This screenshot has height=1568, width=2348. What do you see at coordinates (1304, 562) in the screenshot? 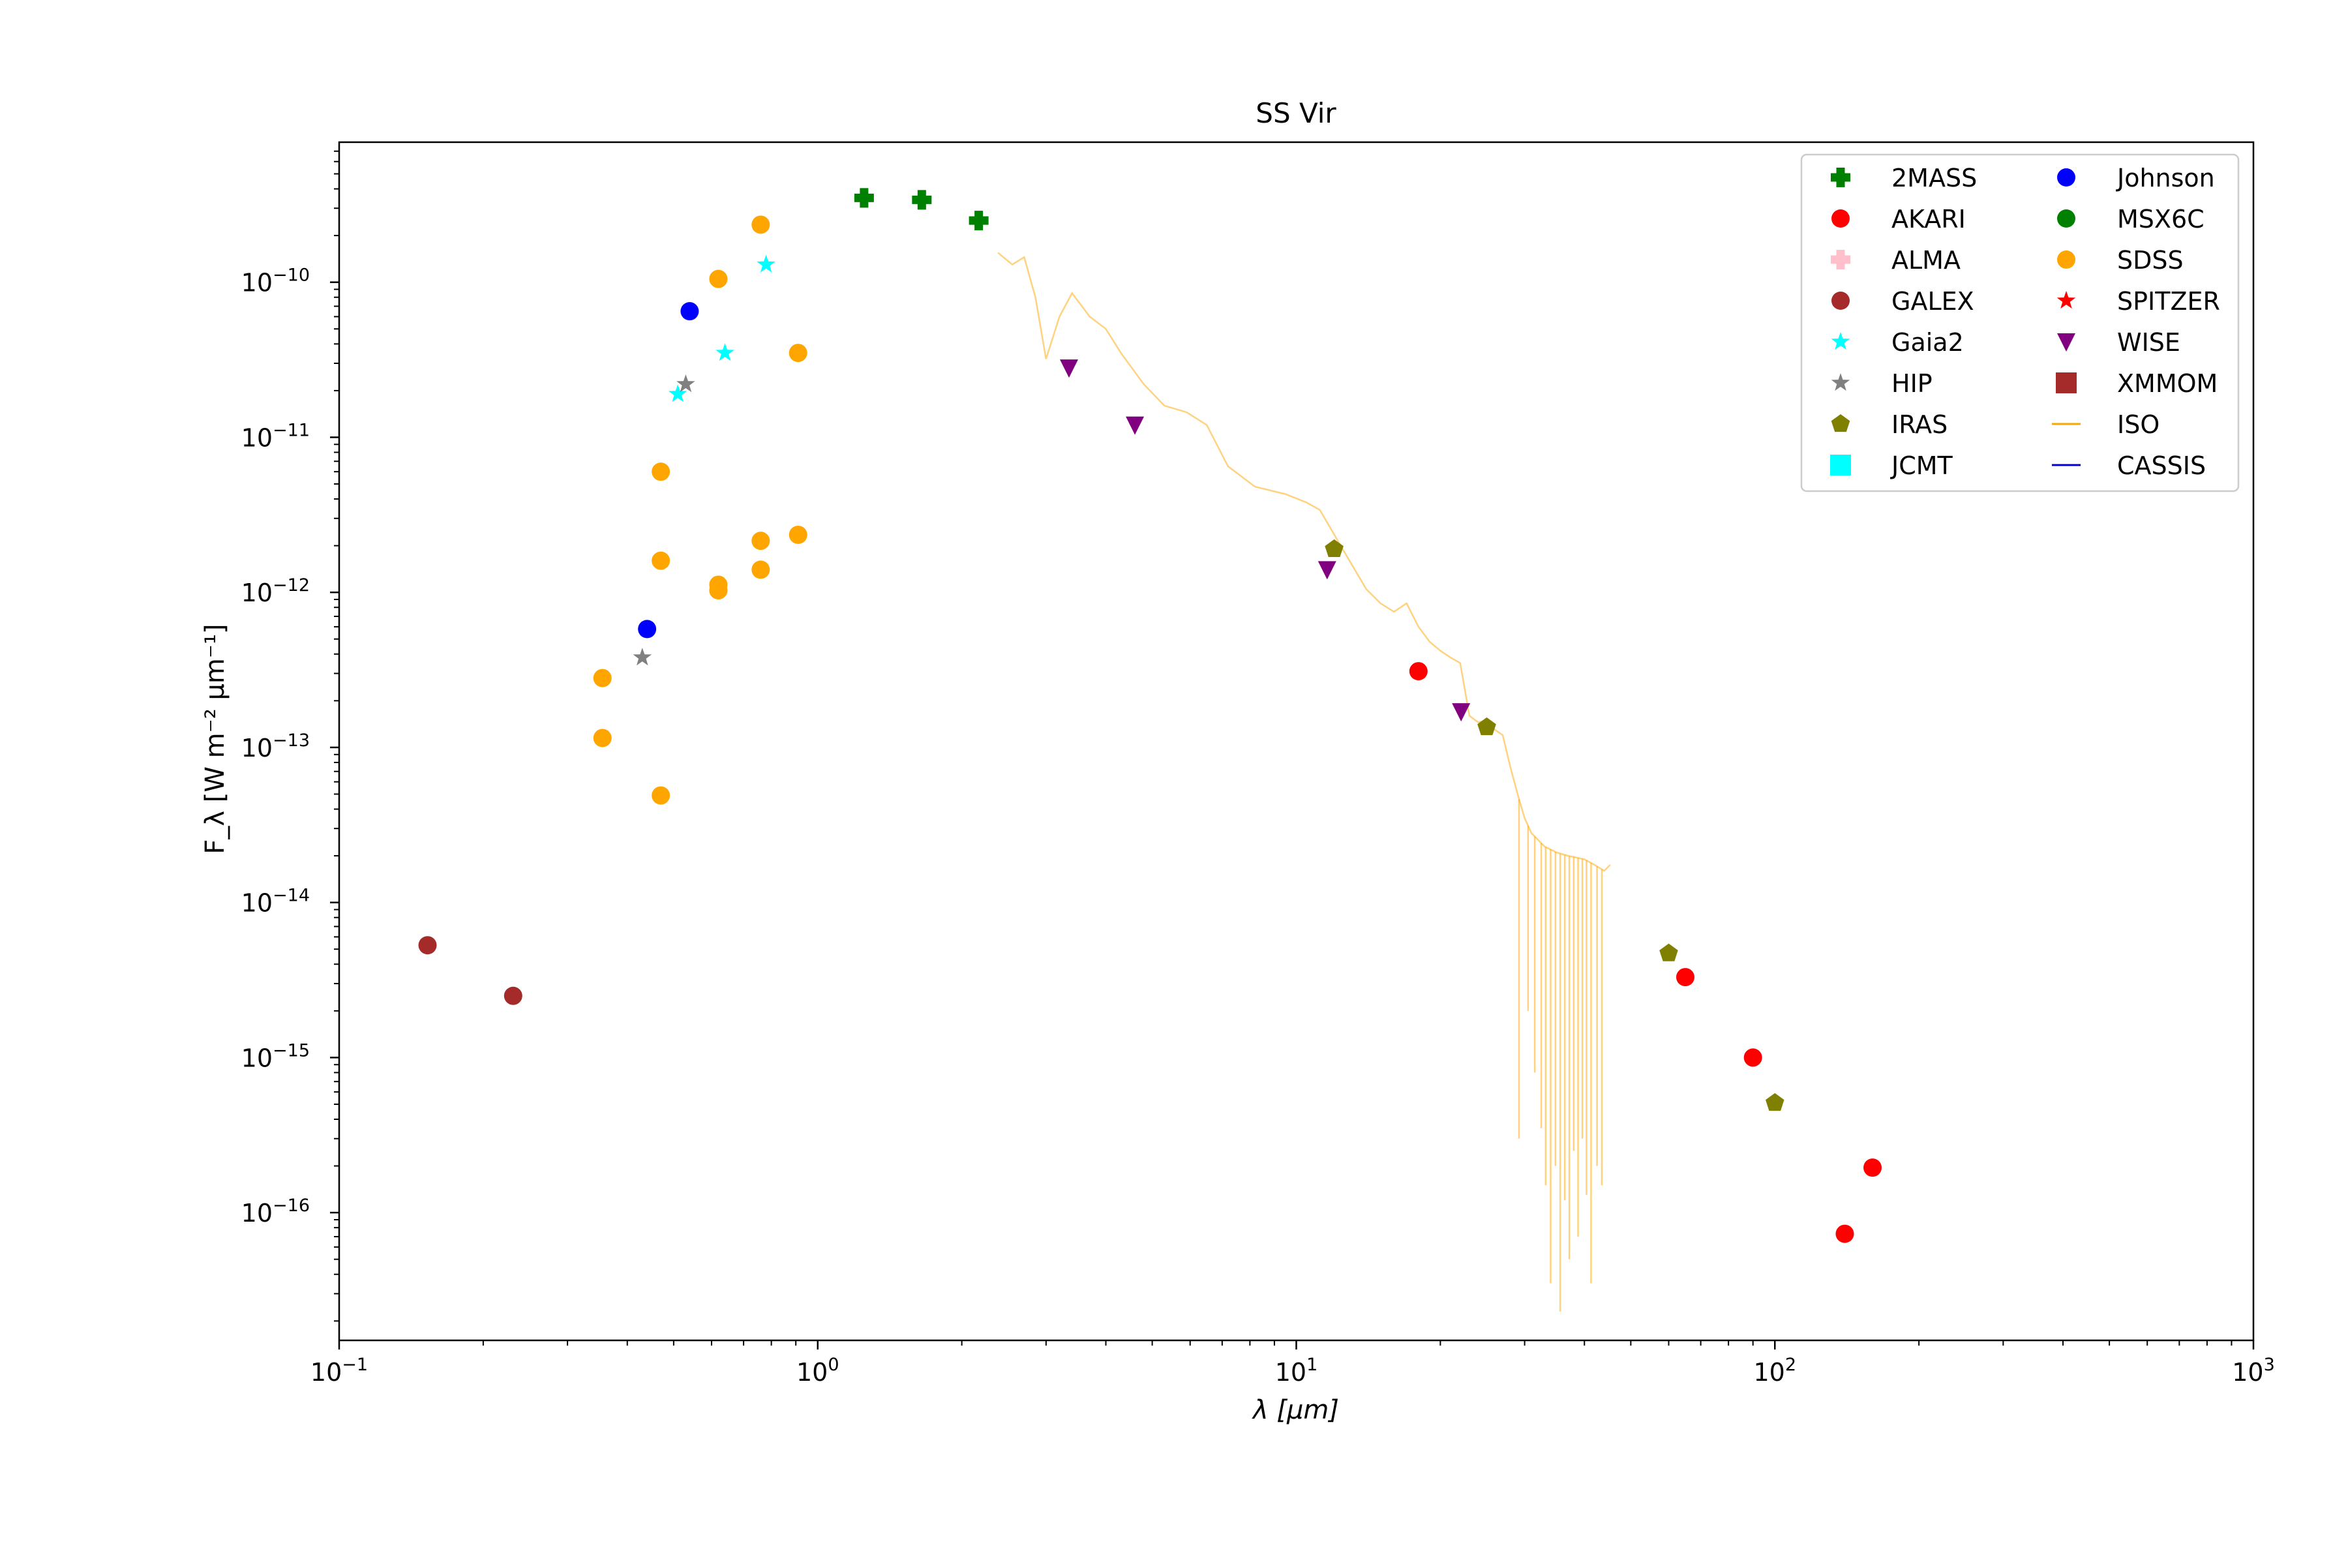
I see `iso-spectrum-line` at bounding box center [1304, 562].